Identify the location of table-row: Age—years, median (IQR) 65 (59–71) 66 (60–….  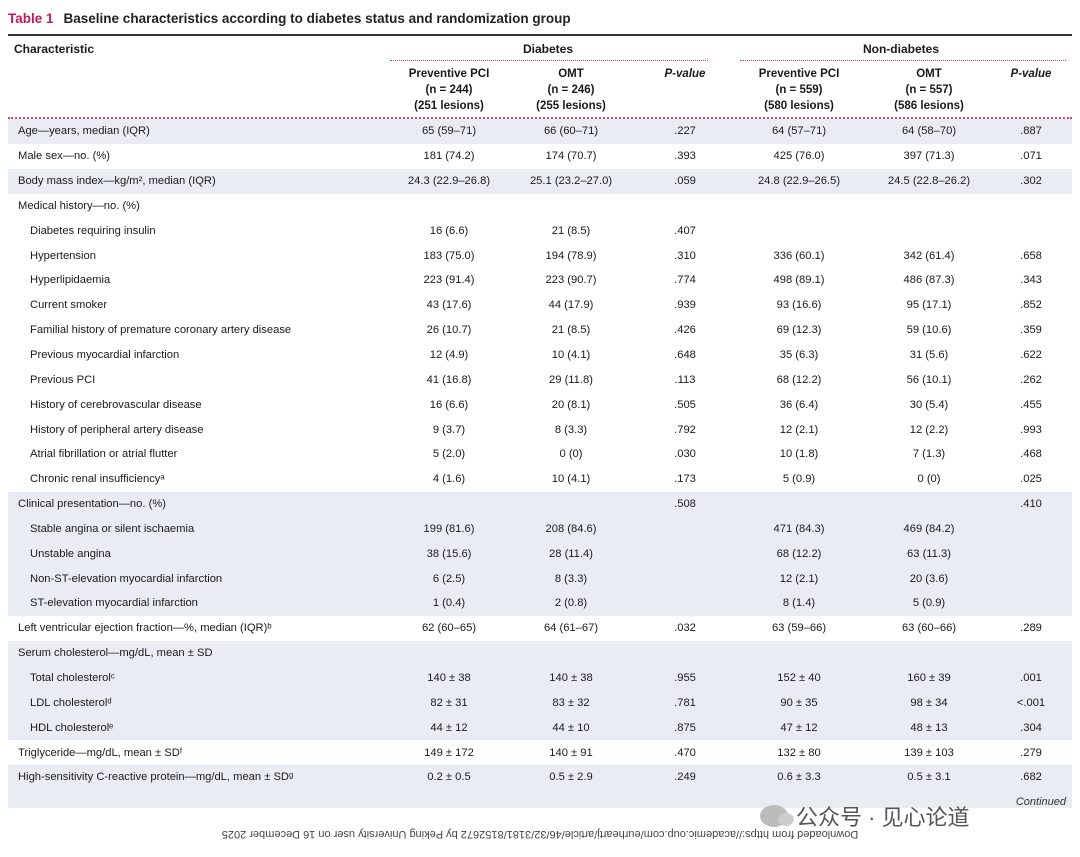
(540, 131).